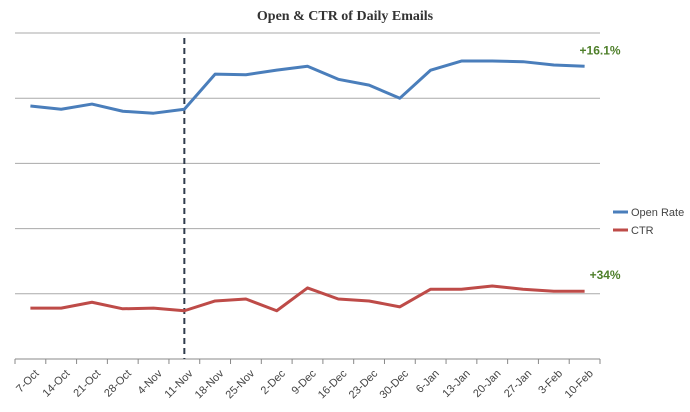 The width and height of the screenshot is (690, 412). Describe the element at coordinates (304, 382) in the screenshot. I see `x-tick-label: 9-Dec` at that location.